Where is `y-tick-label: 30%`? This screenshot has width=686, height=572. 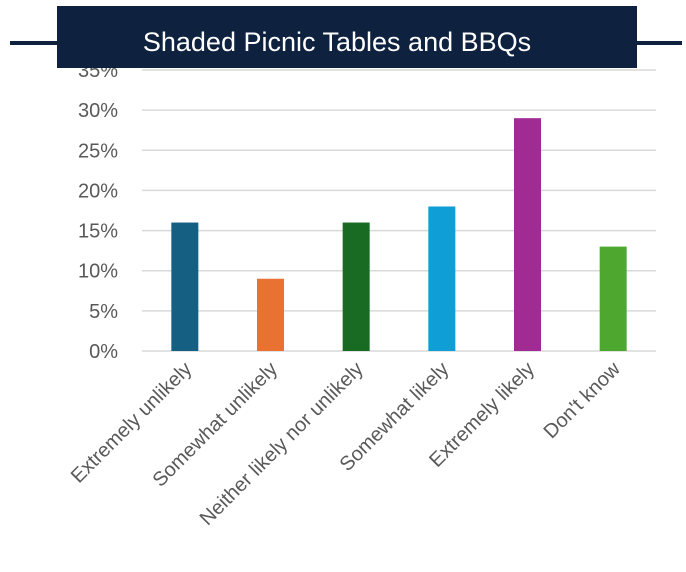 y-tick-label: 30% is located at coordinates (98, 111).